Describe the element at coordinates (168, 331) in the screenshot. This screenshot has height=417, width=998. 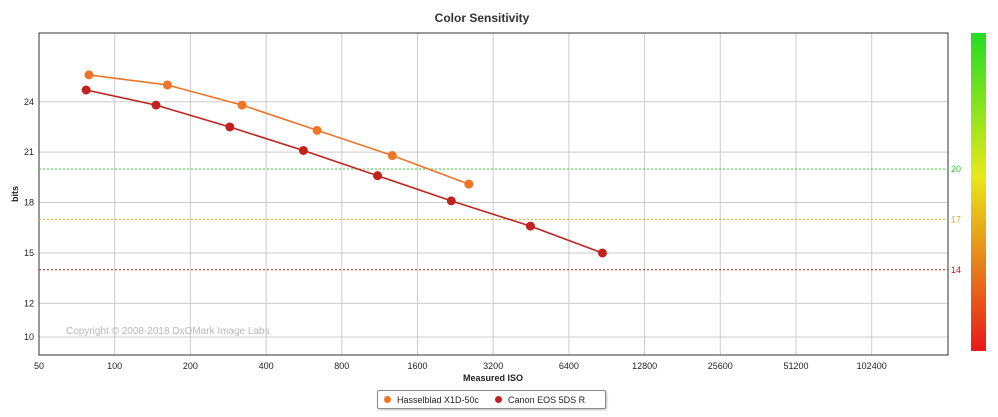
I see `copyright-annotation: Copyright © 2008-2018 DxOMark Image Labs` at that location.